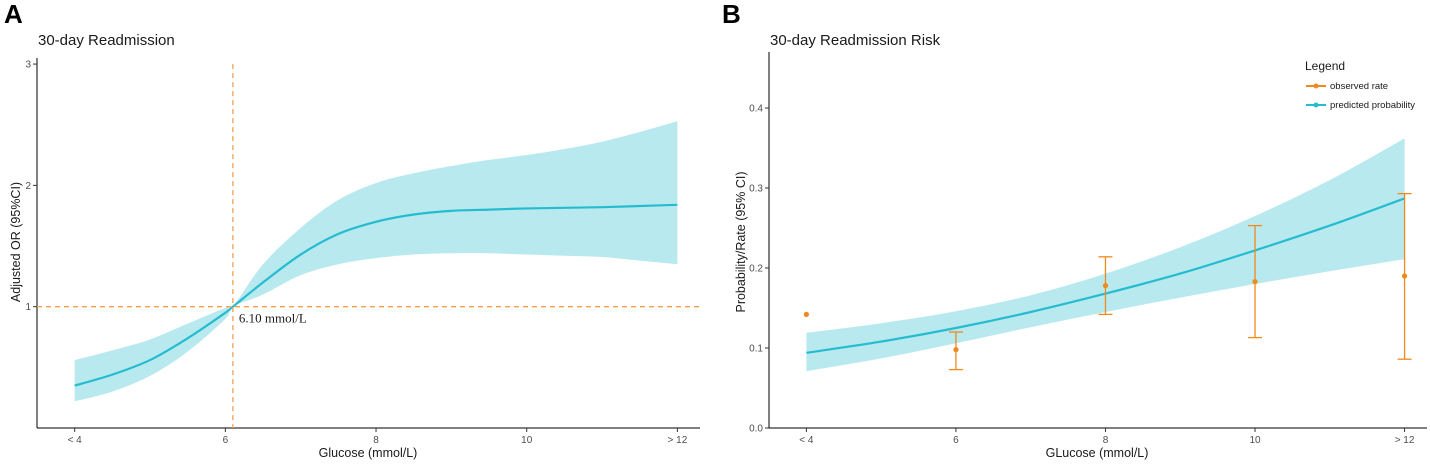  What do you see at coordinates (855, 40) in the screenshot?
I see `chart-b-title: 30-day Readmission Risk` at bounding box center [855, 40].